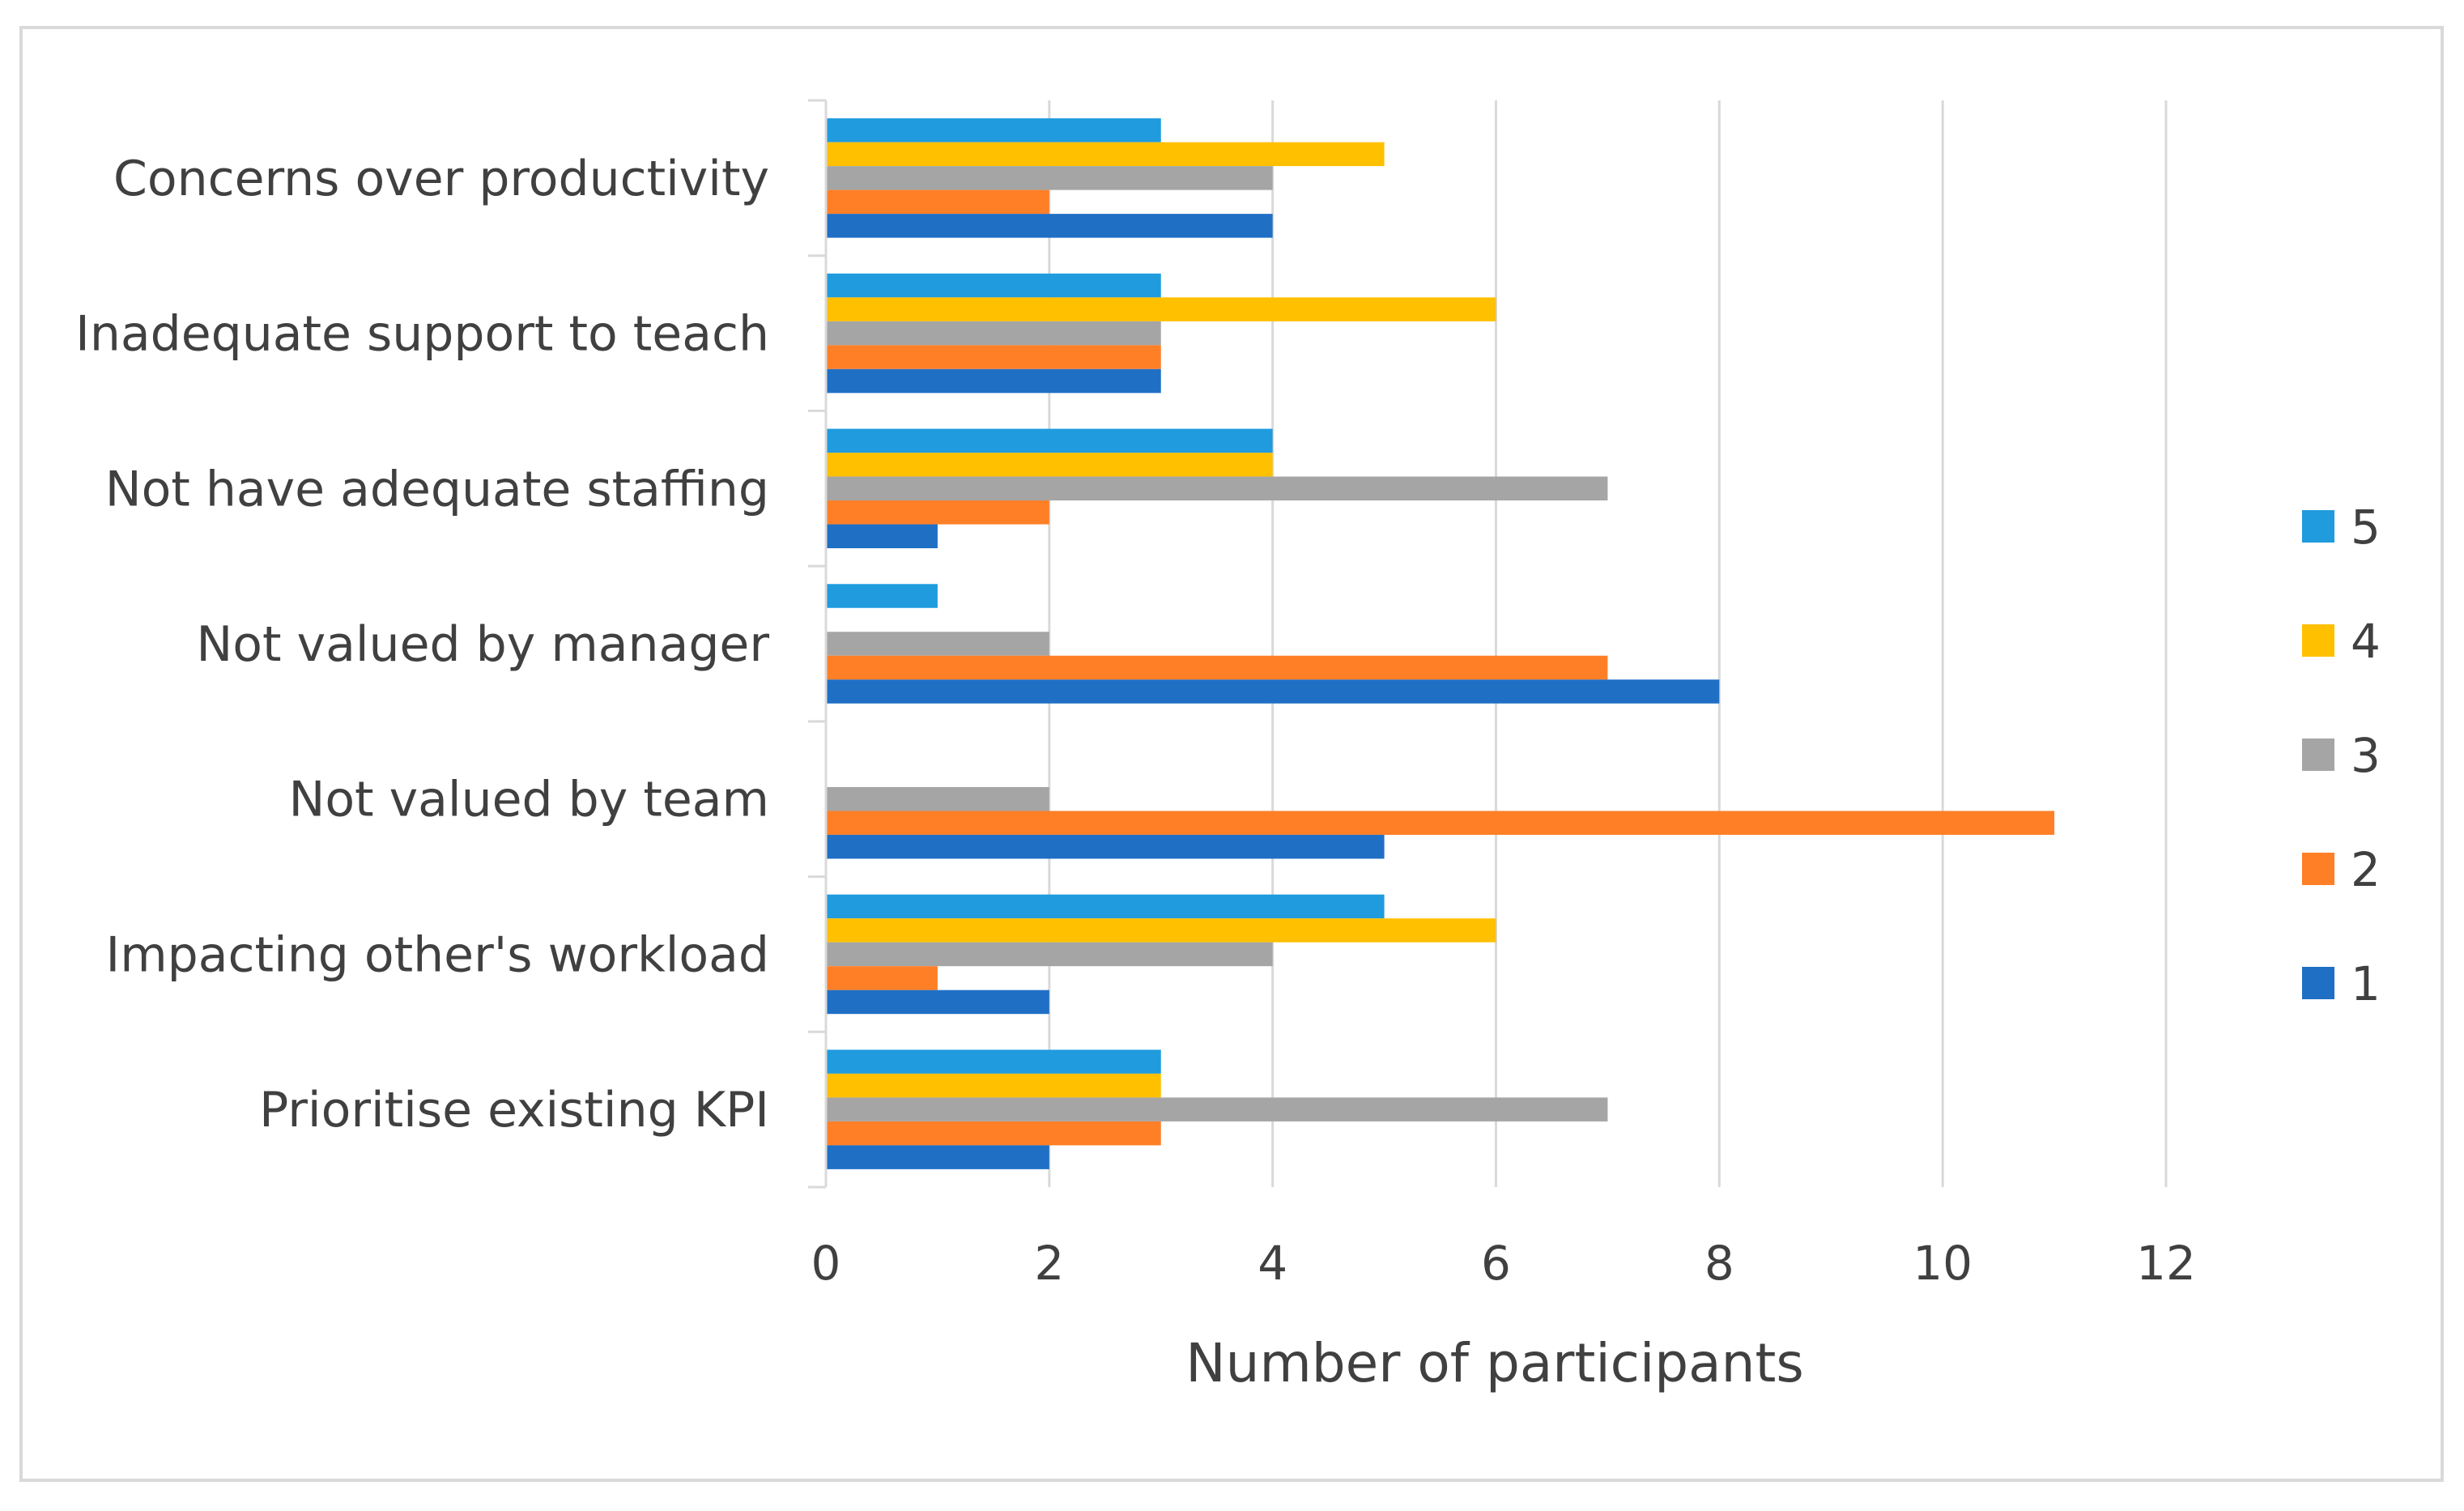 The height and width of the screenshot is (1511, 2464). I want to click on x-tick-label: 10, so click(1942, 1263).